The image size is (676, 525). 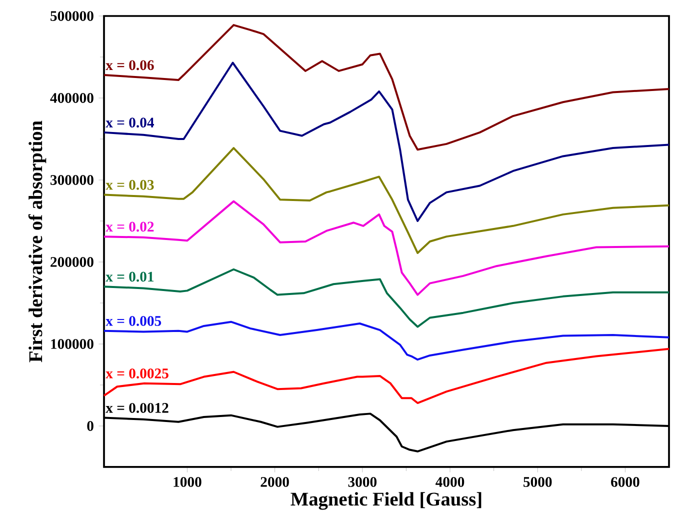 I want to click on x-tick-label: 1000, so click(x=188, y=482).